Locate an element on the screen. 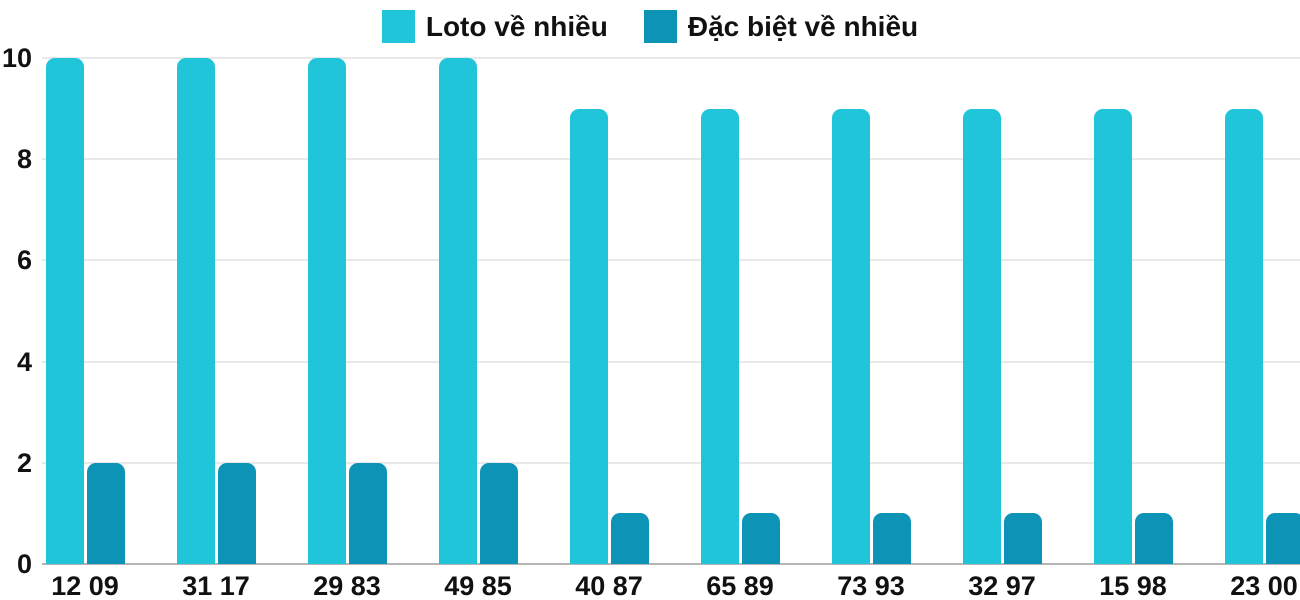  x-tick-label: 12 09 is located at coordinates (85, 585).